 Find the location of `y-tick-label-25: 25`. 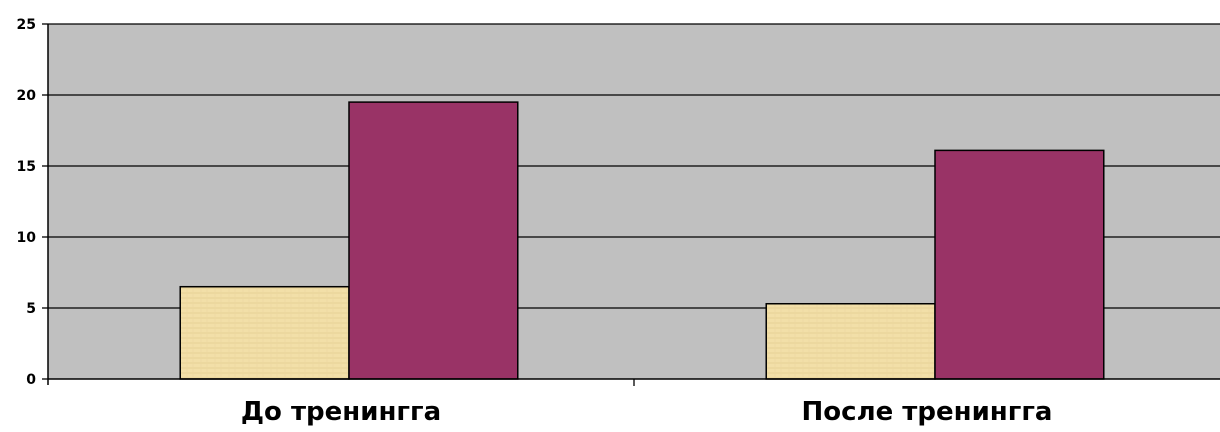

y-tick-label-25: 25 is located at coordinates (26, 25).